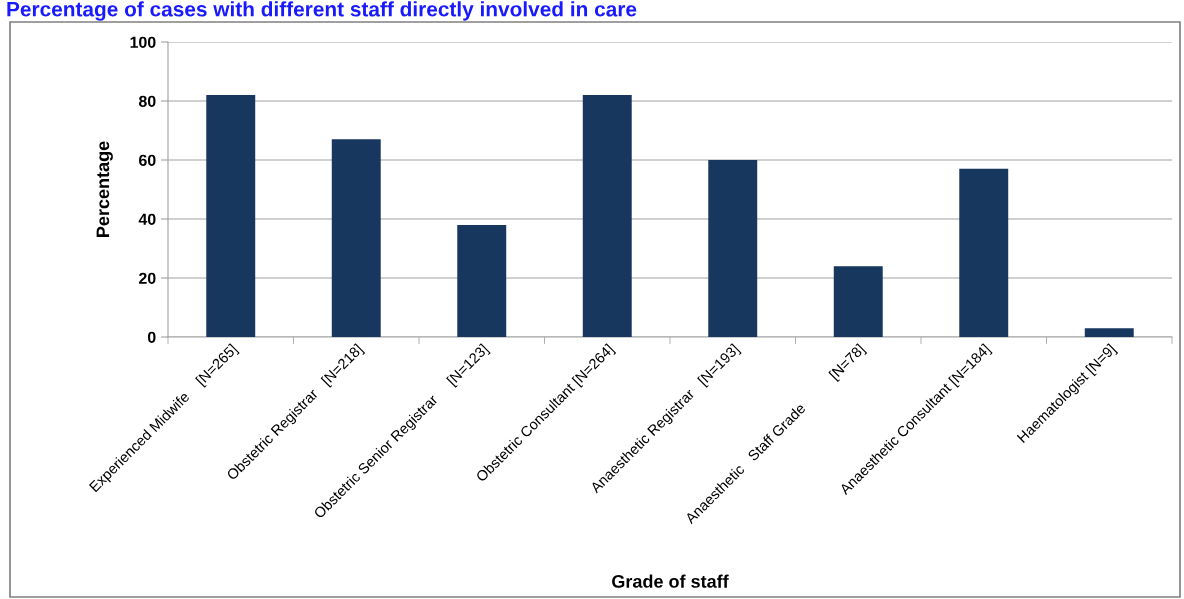 This screenshot has height=599, width=1184. I want to click on y-tick-label: 40, so click(147, 219).